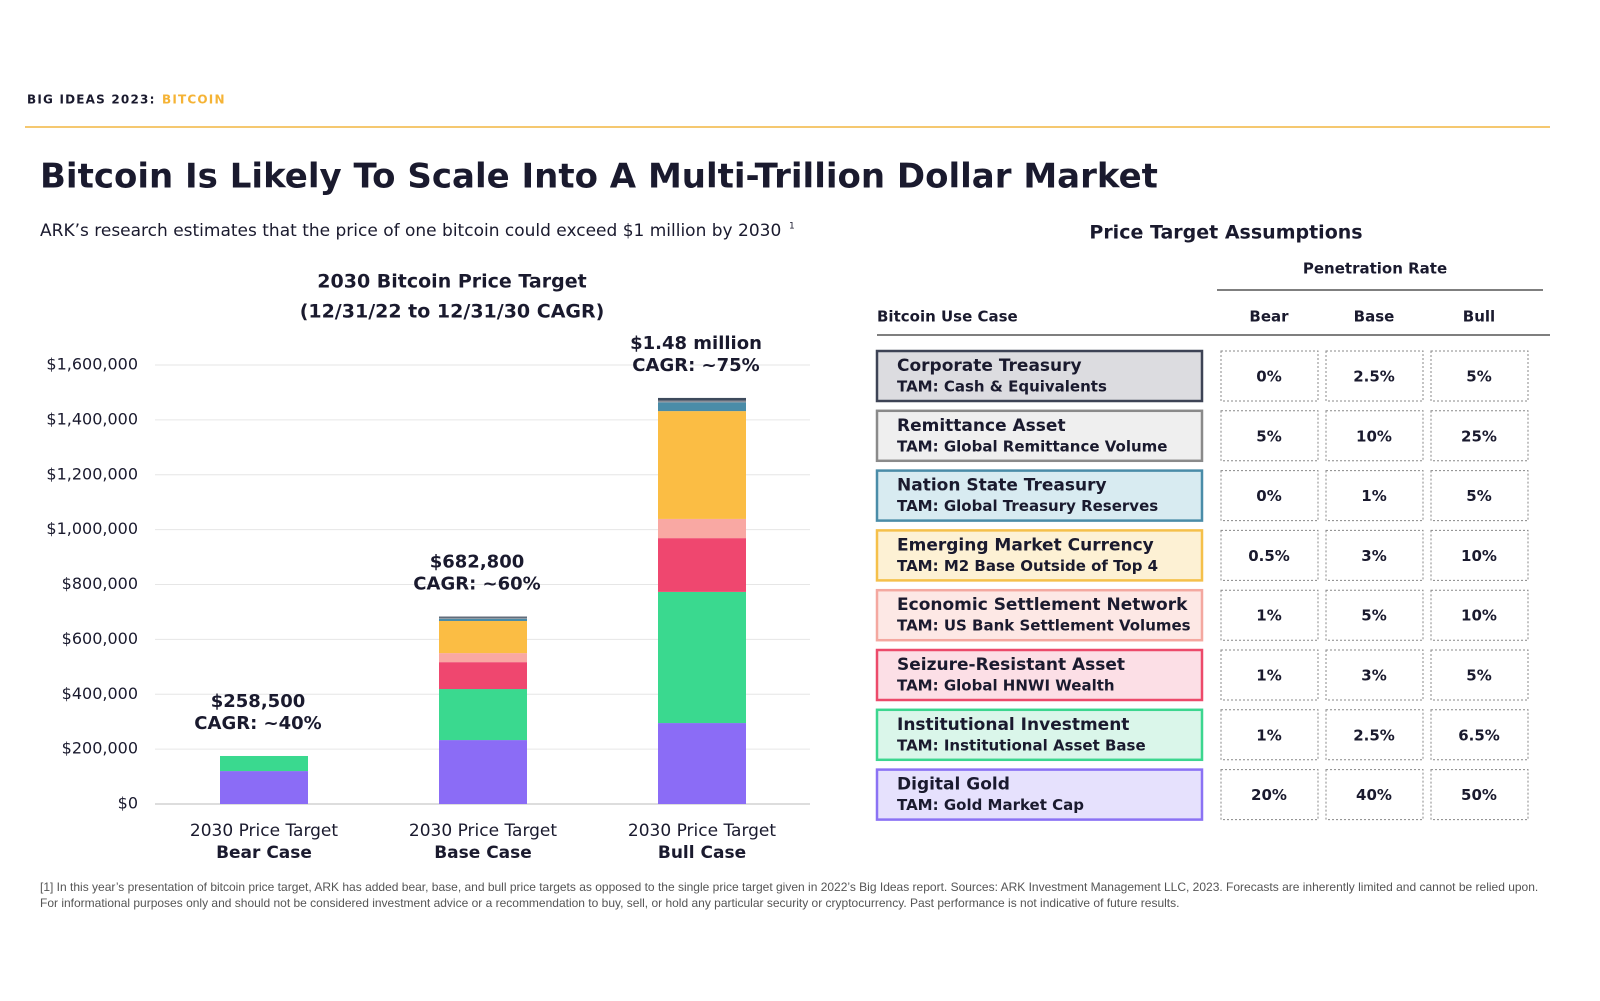 This screenshot has height=1001, width=1600. What do you see at coordinates (100, 583) in the screenshot?
I see `y-tick-label: $800,000` at bounding box center [100, 583].